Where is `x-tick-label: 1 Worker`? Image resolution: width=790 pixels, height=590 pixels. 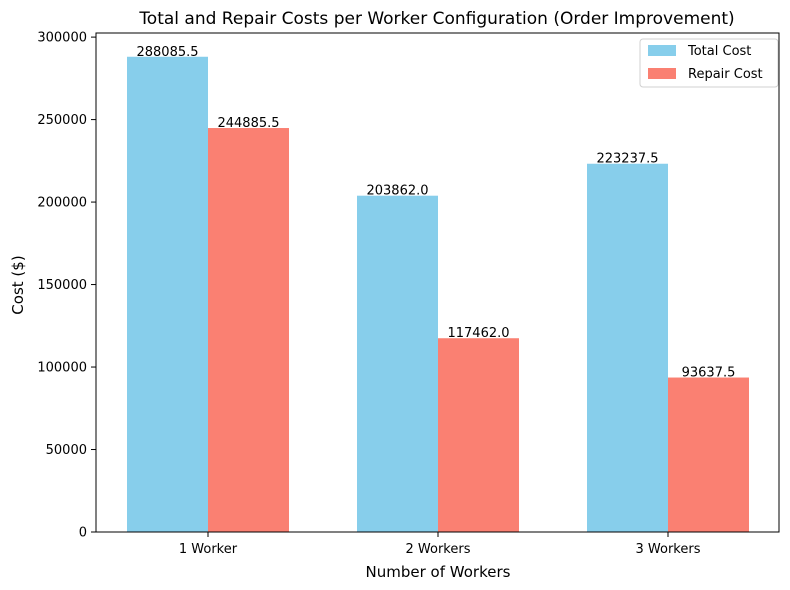
x-tick-label: 1 Worker is located at coordinates (208, 549).